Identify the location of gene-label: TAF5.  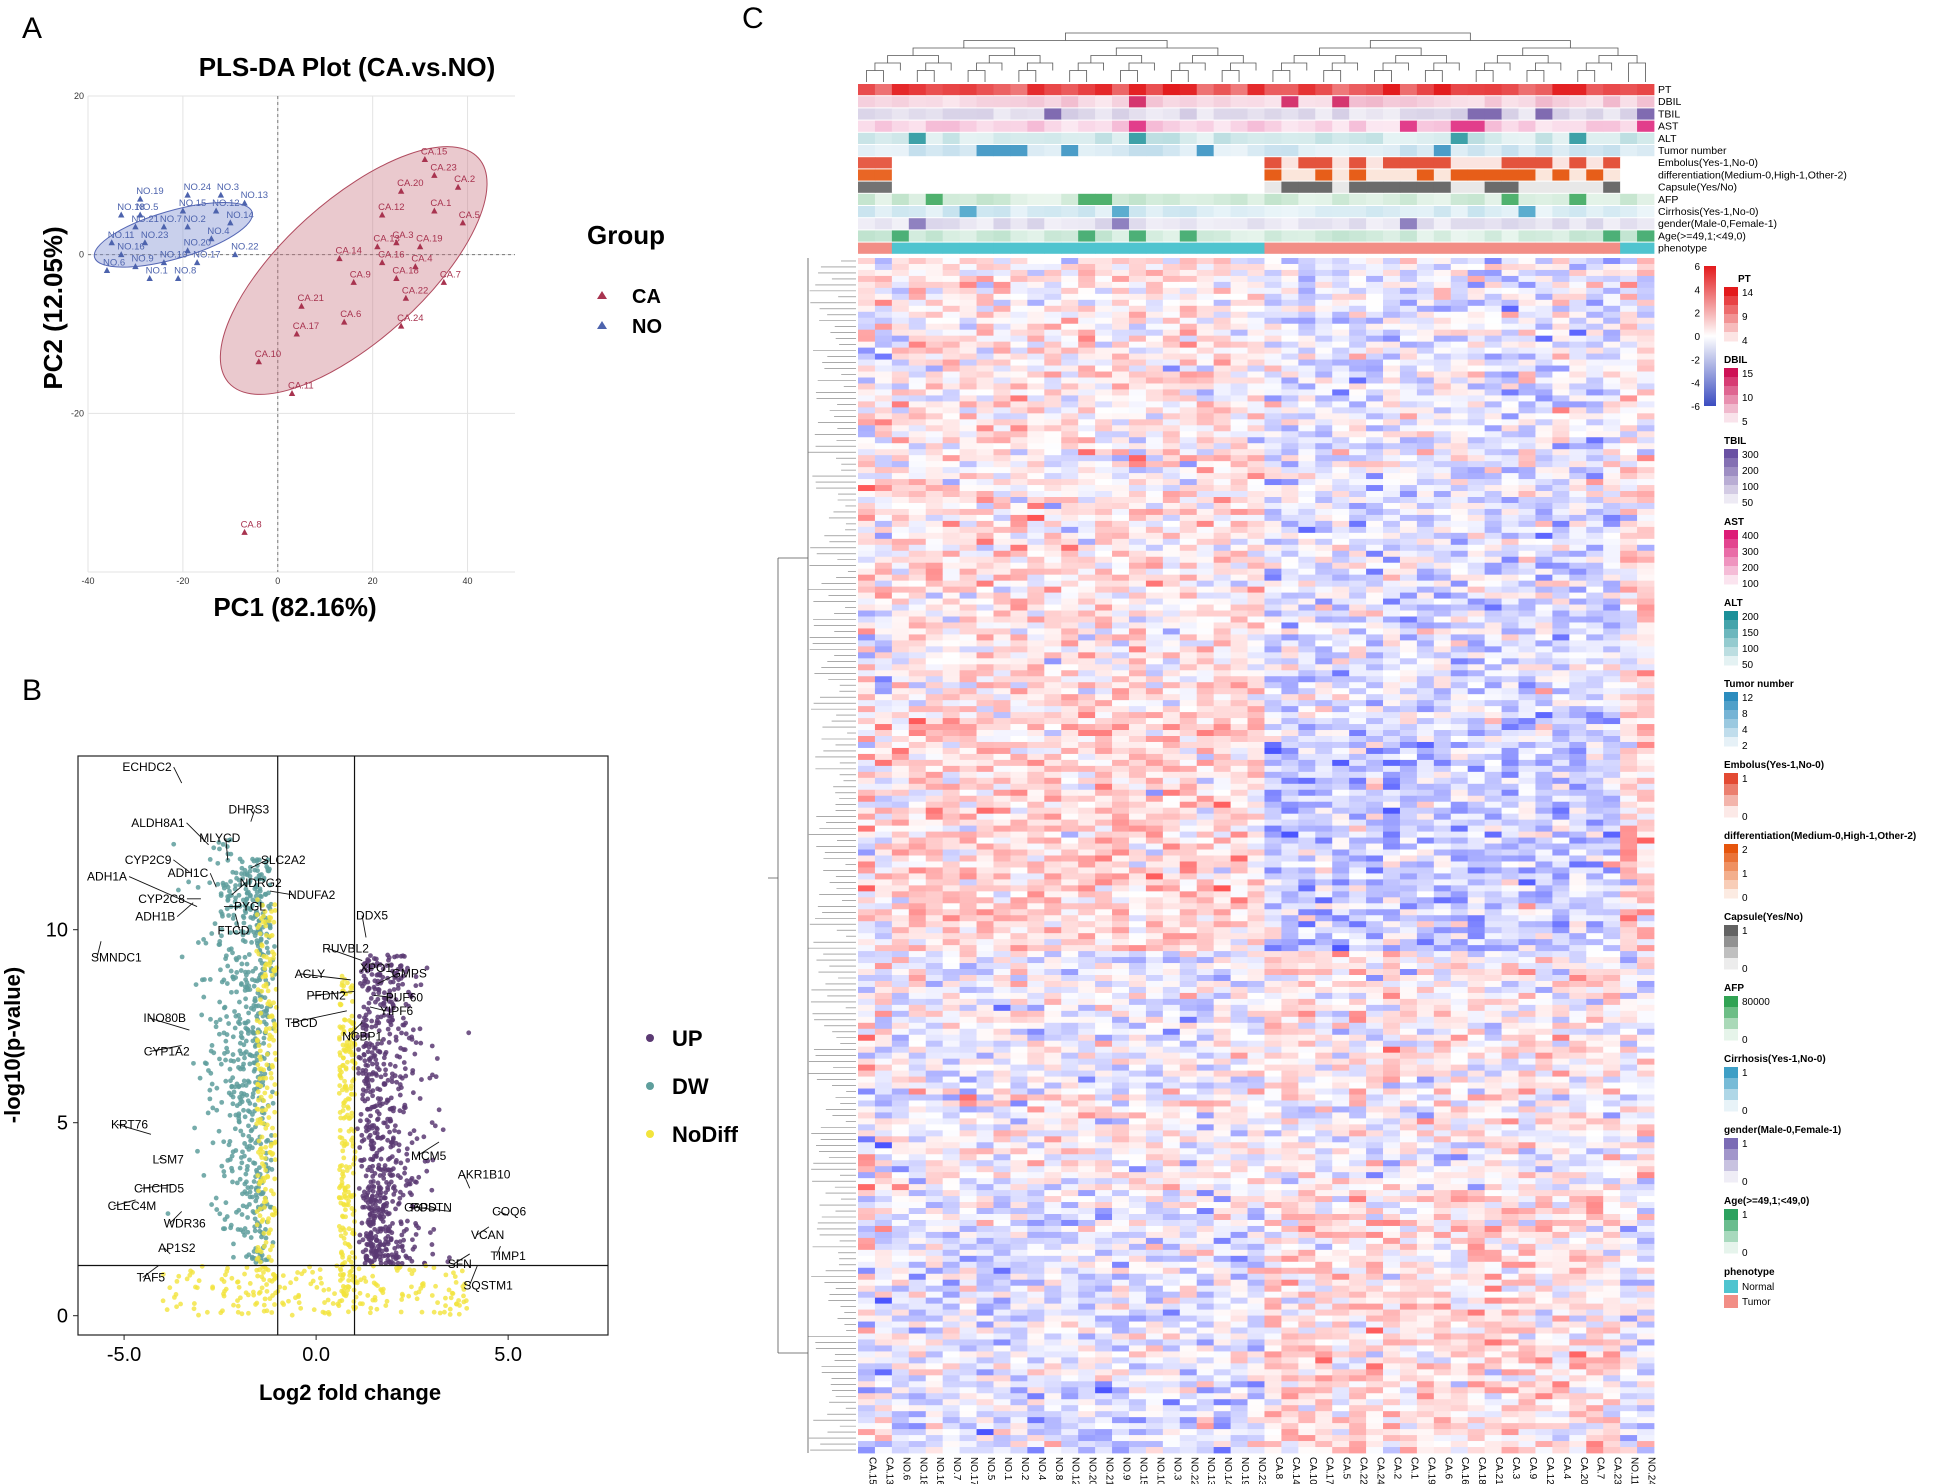
(151, 1278).